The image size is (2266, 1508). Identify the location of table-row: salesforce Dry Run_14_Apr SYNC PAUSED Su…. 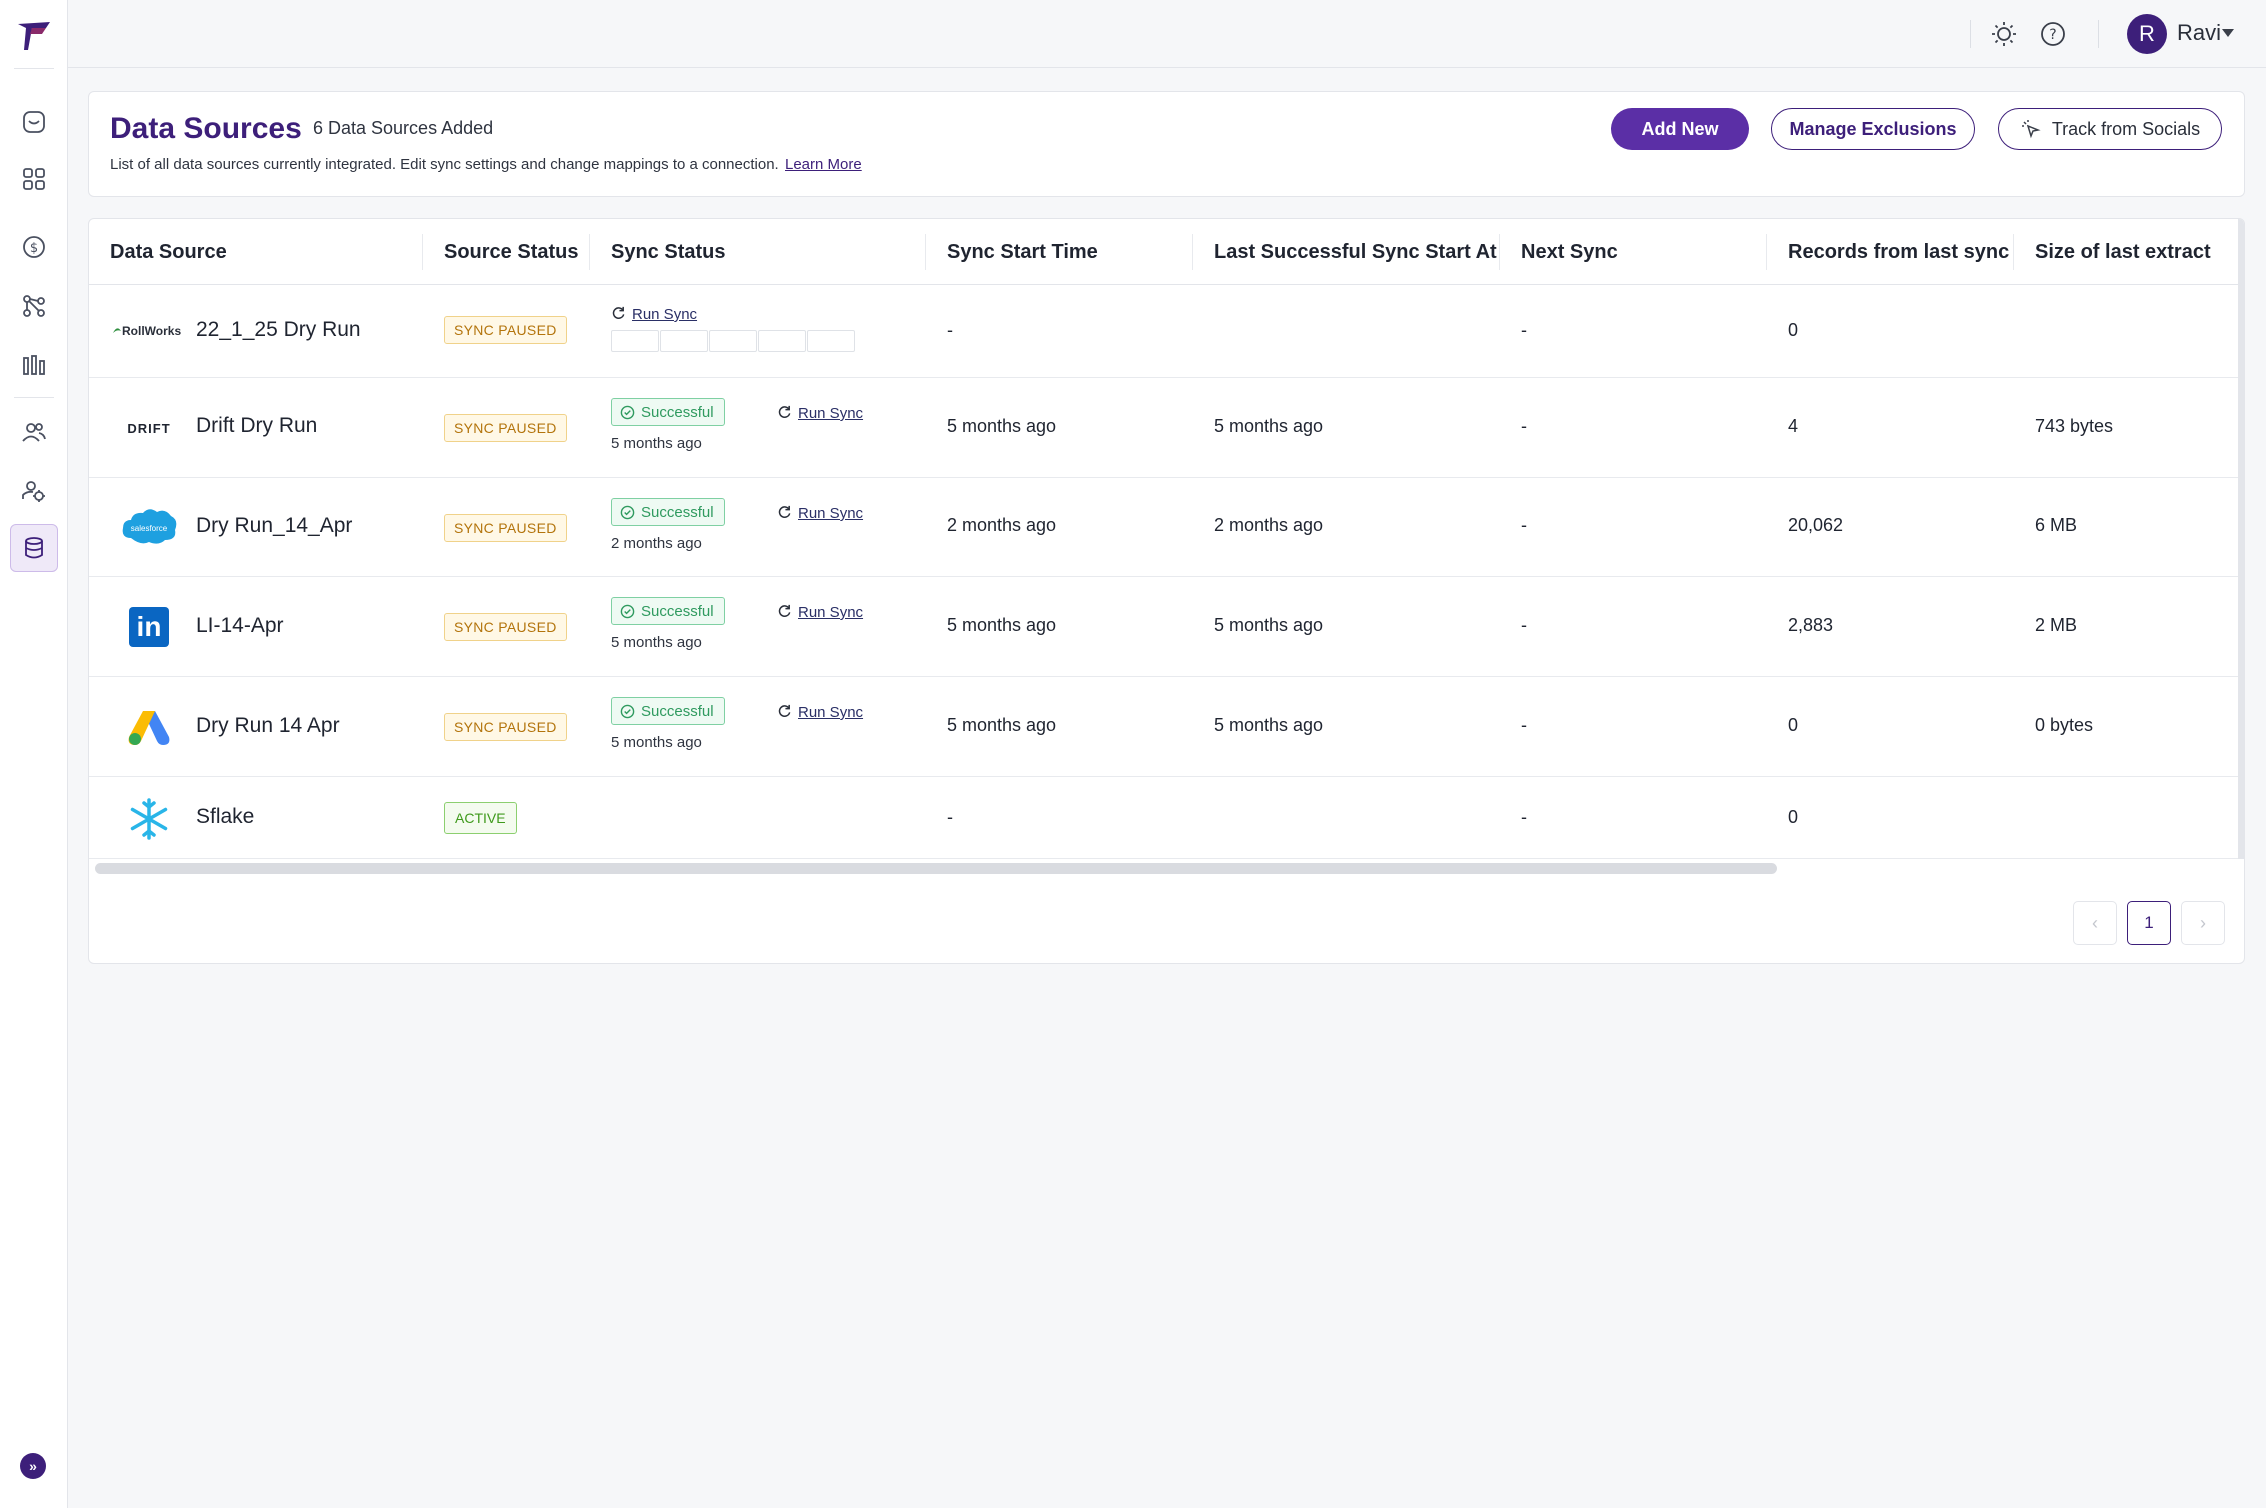
(1166, 527).